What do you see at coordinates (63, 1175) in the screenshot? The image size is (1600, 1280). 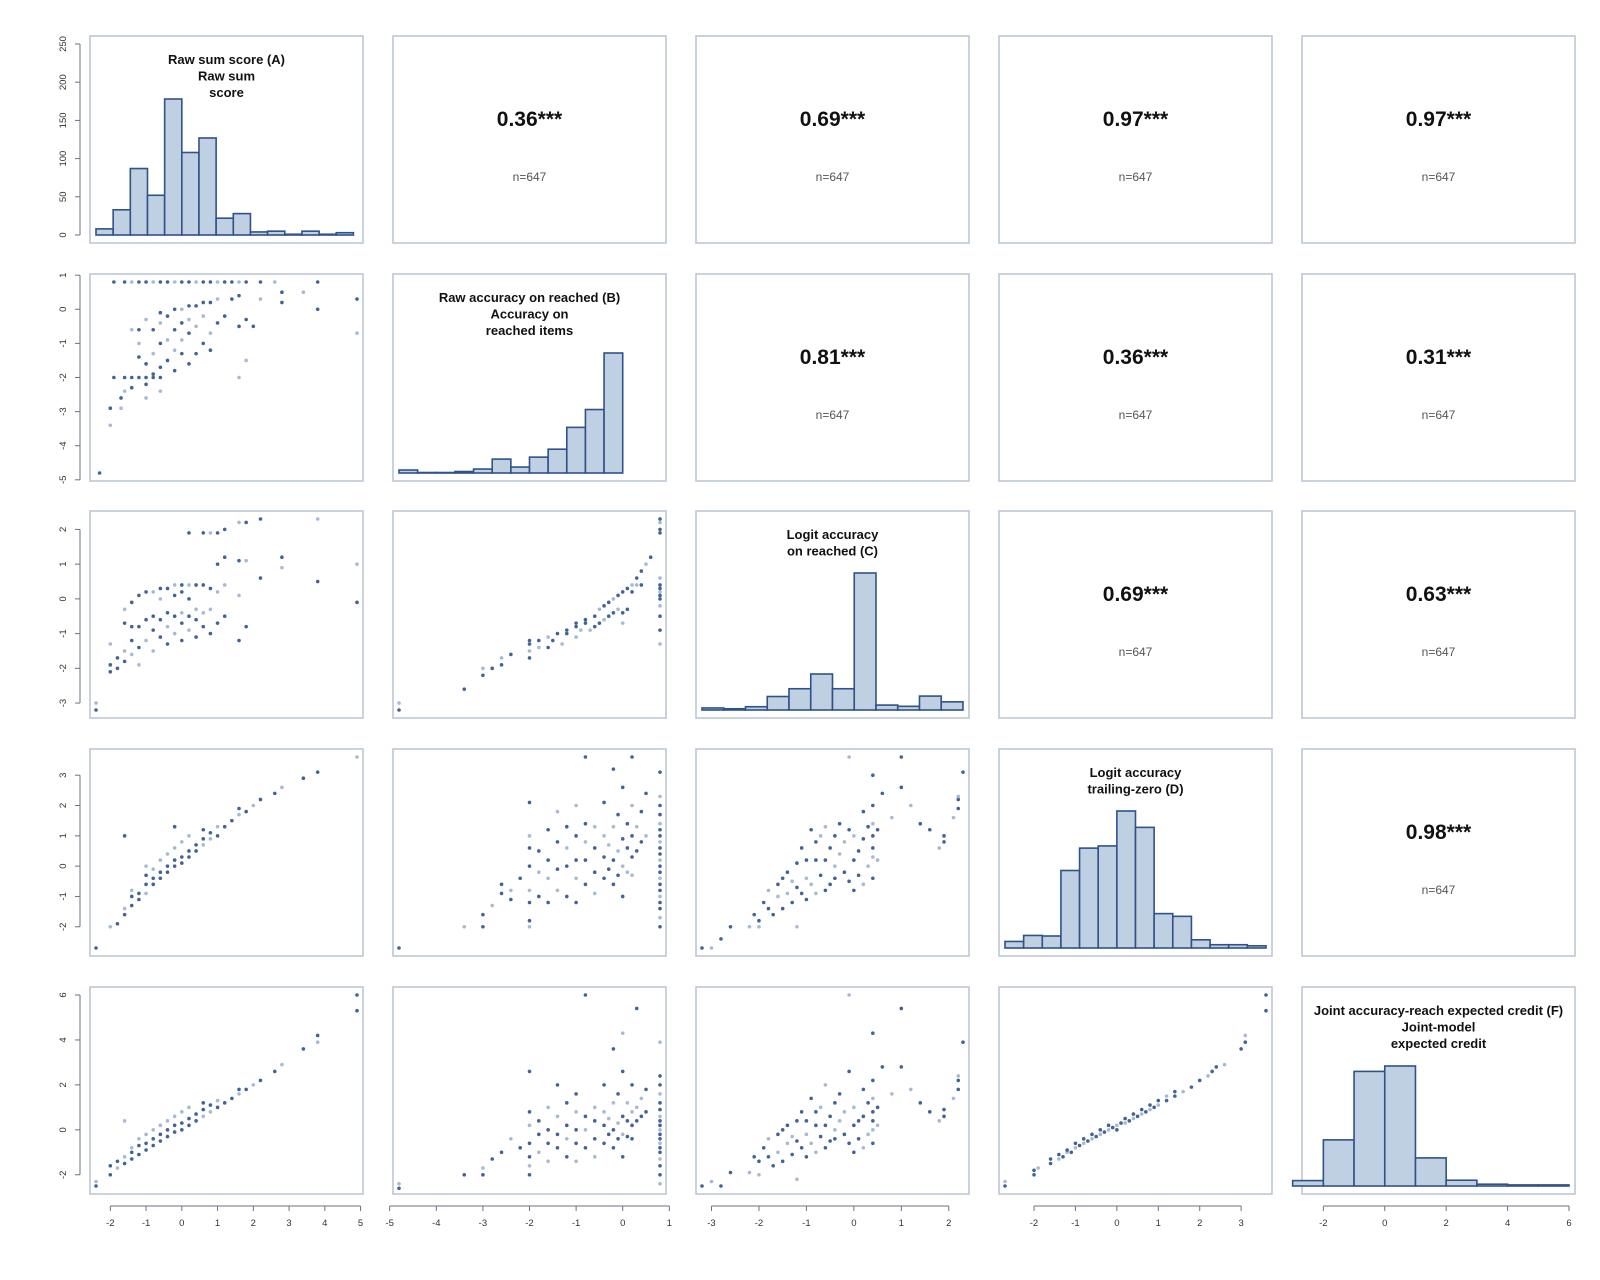 I see `y-tick-label: -2` at bounding box center [63, 1175].